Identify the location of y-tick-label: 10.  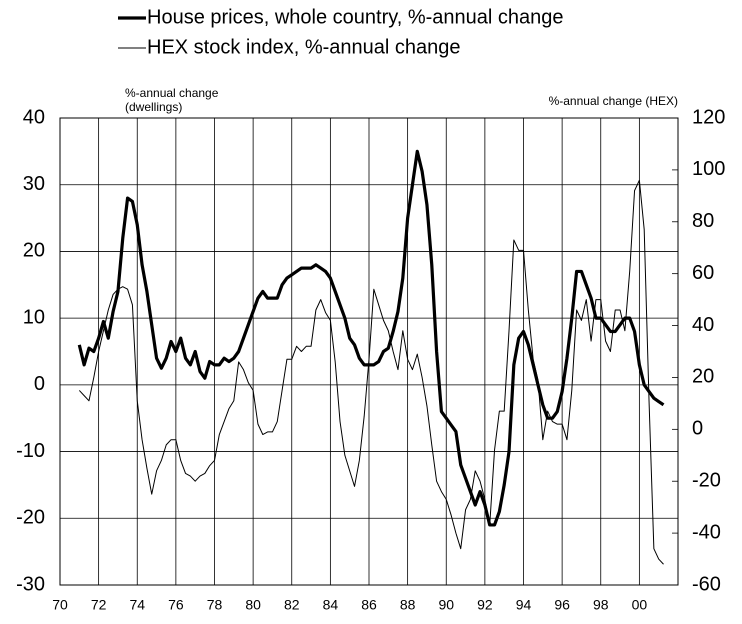
(34, 317).